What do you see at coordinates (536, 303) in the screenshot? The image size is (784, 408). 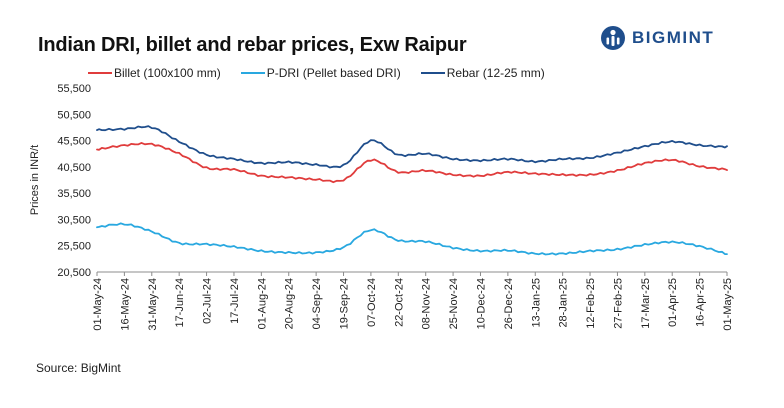 I see `x-tick-label: 13-Jan-25` at bounding box center [536, 303].